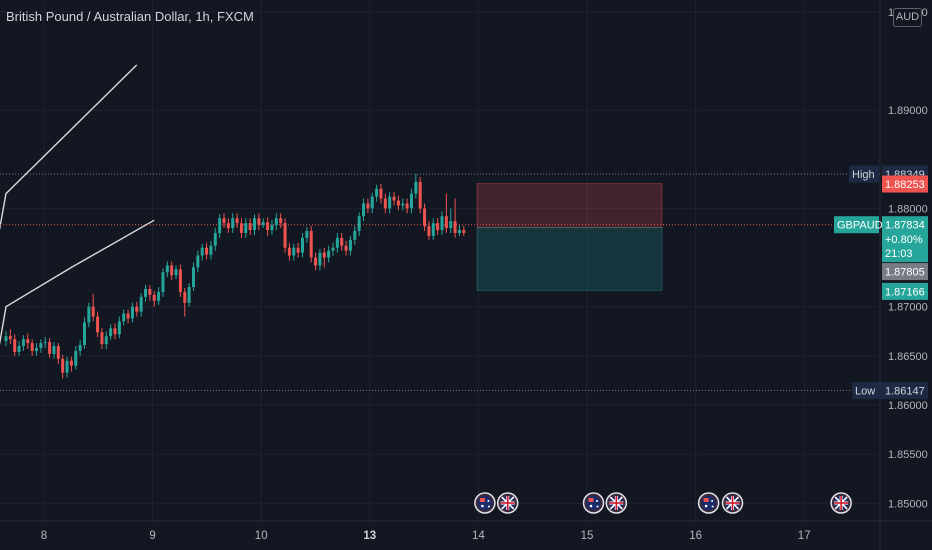  Describe the element at coordinates (44, 536) in the screenshot. I see `x-tick-label: 8` at that location.